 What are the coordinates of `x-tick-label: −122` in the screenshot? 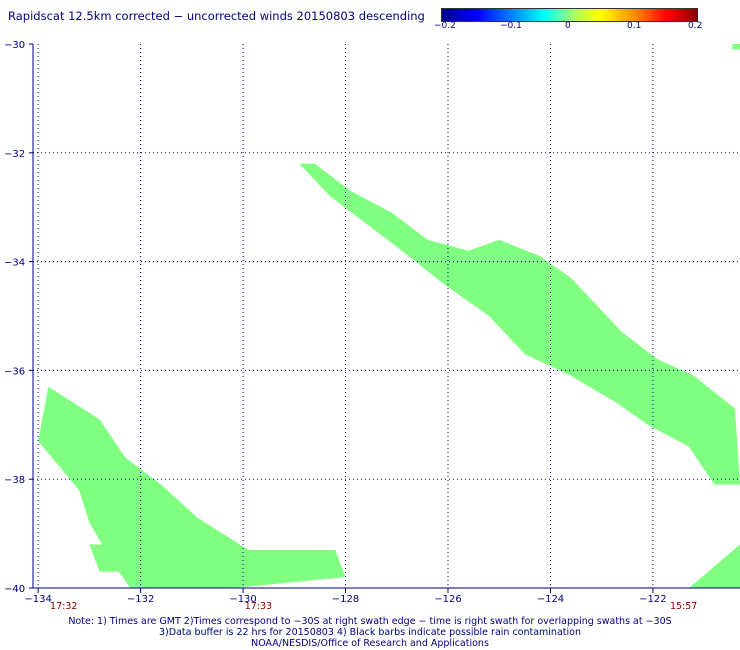 It's located at (652, 599).